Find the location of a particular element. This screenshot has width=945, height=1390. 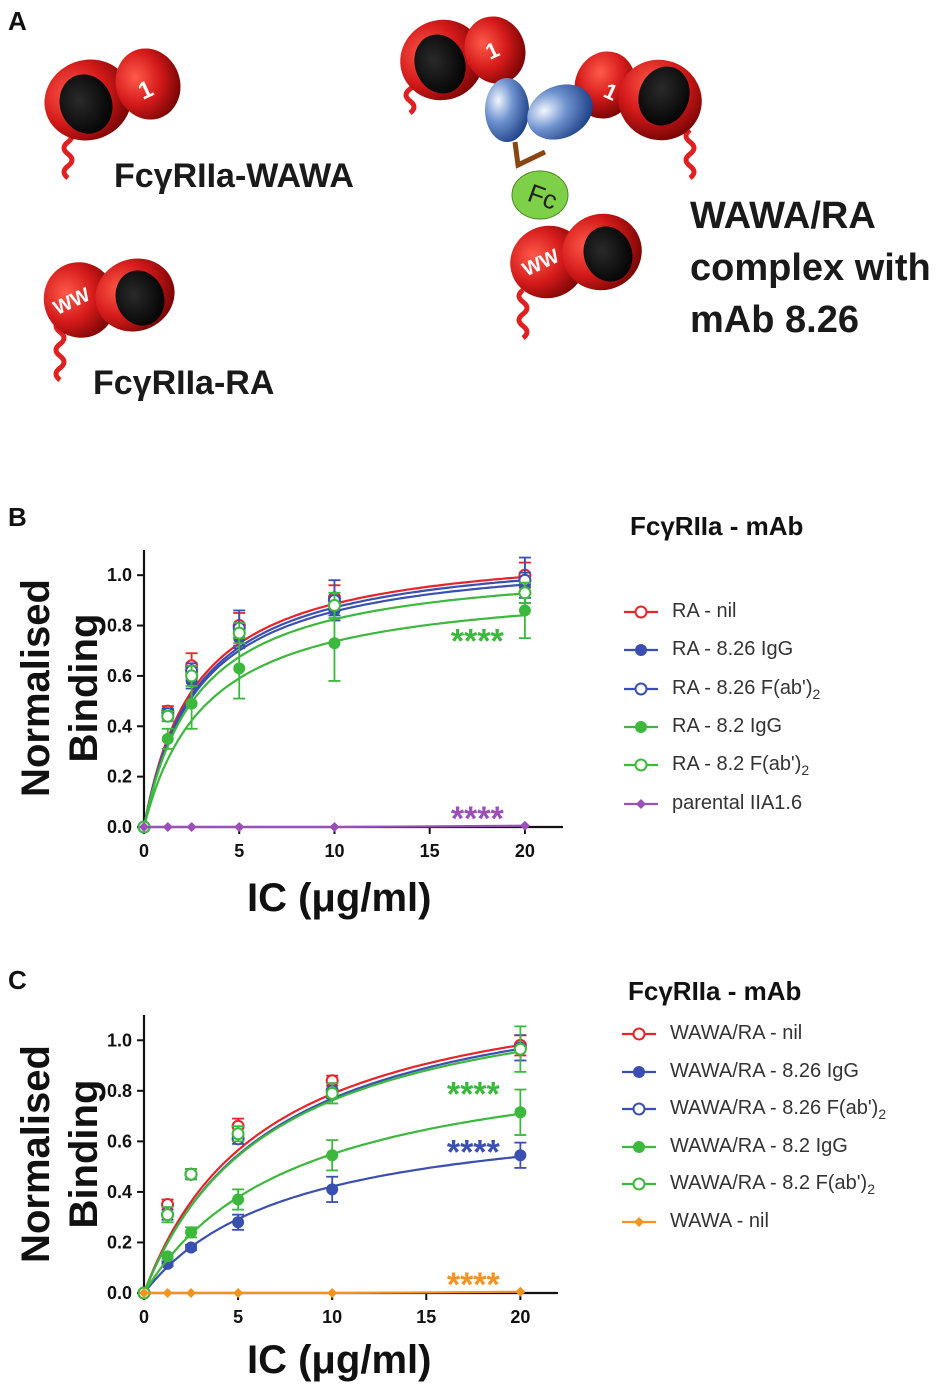

label-fcgriia-ra: FcγRIIa-RA is located at coordinates (184, 383).